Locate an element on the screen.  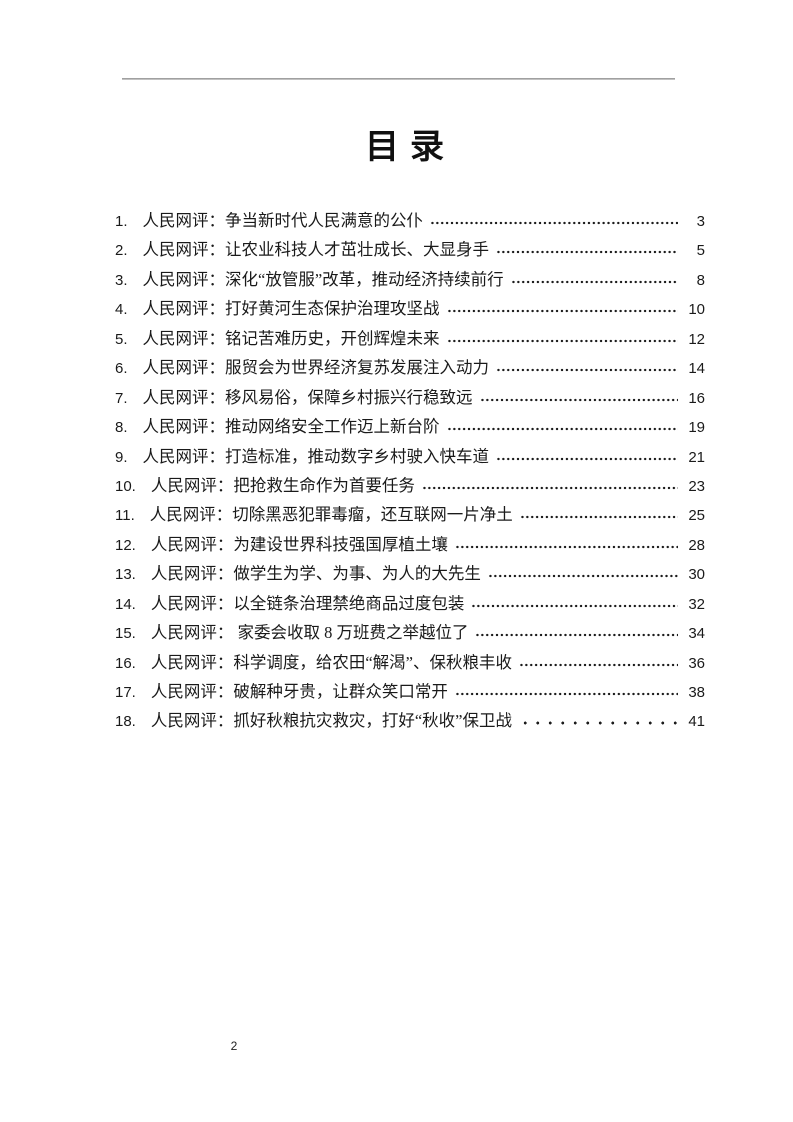
toc-entry: 10. 人民网评：把抢救生命作为首要任务 23 is located at coordinates (410, 486).